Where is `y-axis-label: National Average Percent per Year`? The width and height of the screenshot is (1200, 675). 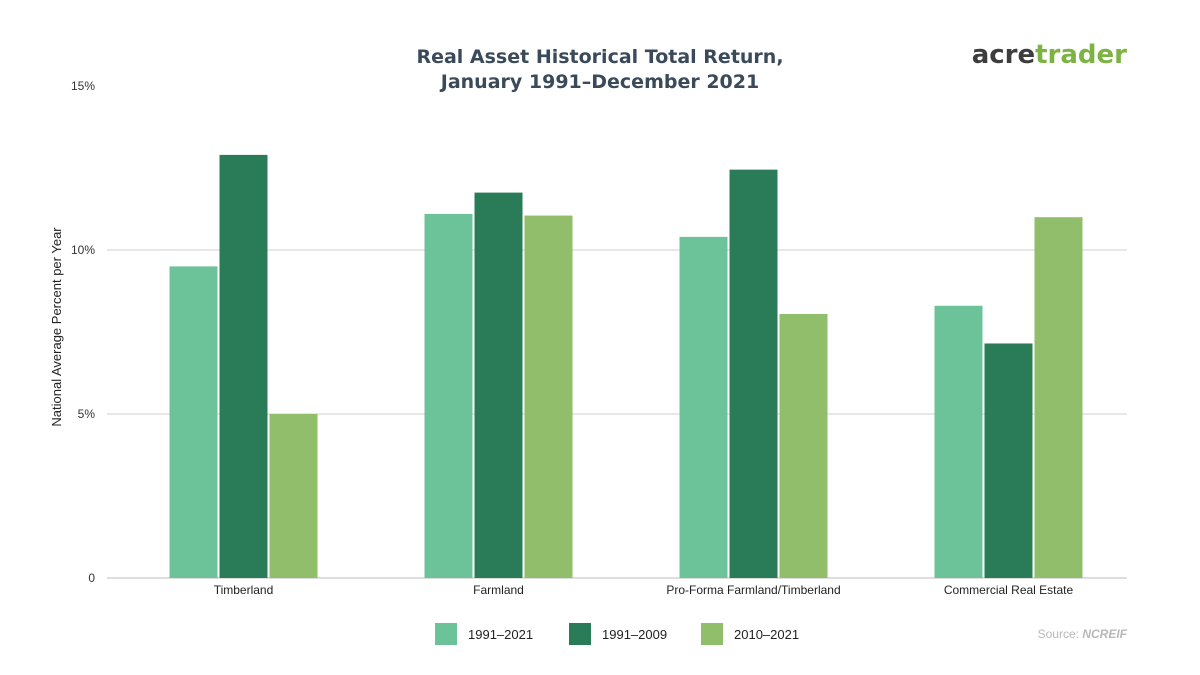
y-axis-label: National Average Percent per Year is located at coordinates (56, 327).